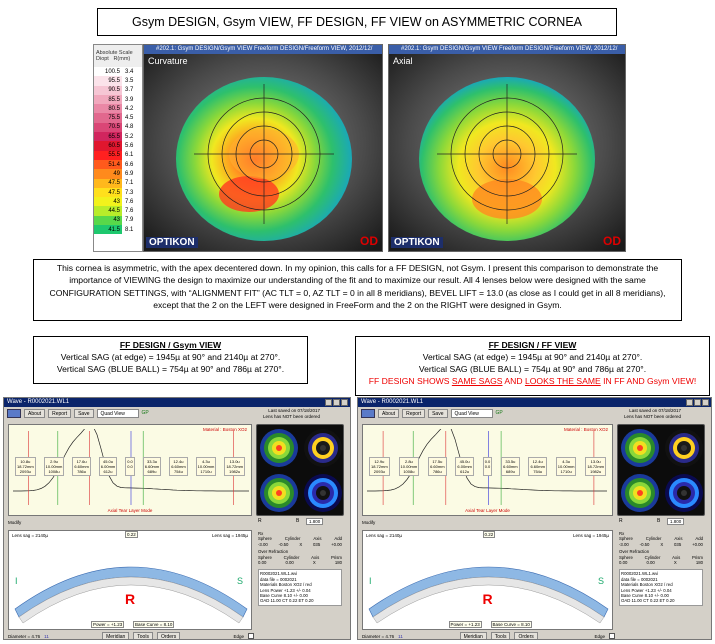 The image size is (715, 644). What do you see at coordinates (129, 118) in the screenshot?
I see `scale-radius: 4.5` at bounding box center [129, 118].